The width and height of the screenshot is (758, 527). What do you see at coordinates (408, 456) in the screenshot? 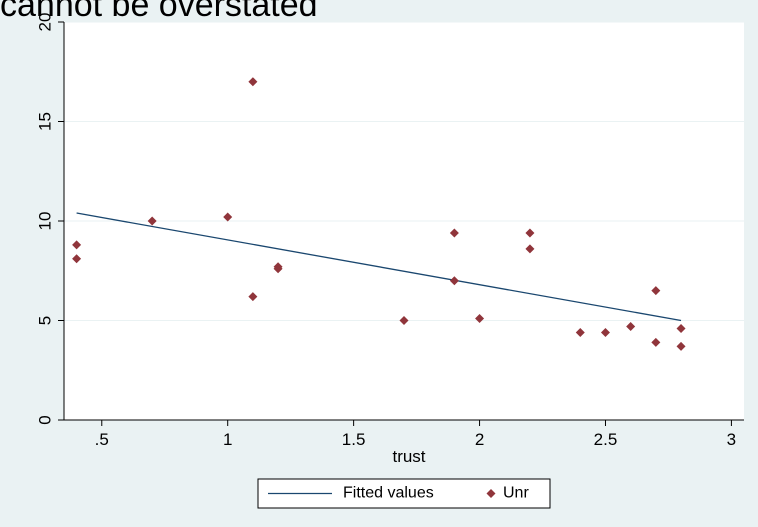
I see `x-axis-label: trust` at bounding box center [408, 456].